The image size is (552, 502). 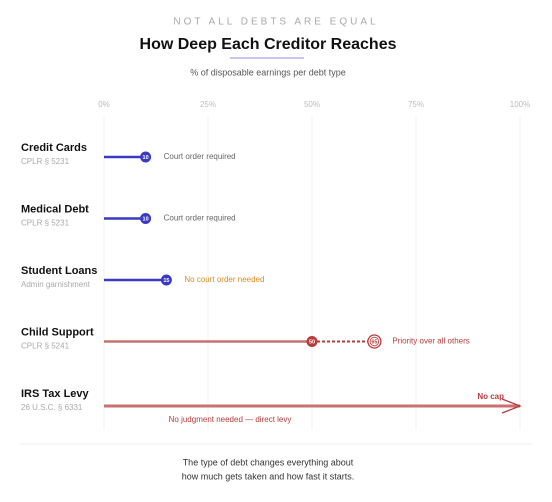 I want to click on category-label: IRS Tax Levy, so click(x=55, y=394).